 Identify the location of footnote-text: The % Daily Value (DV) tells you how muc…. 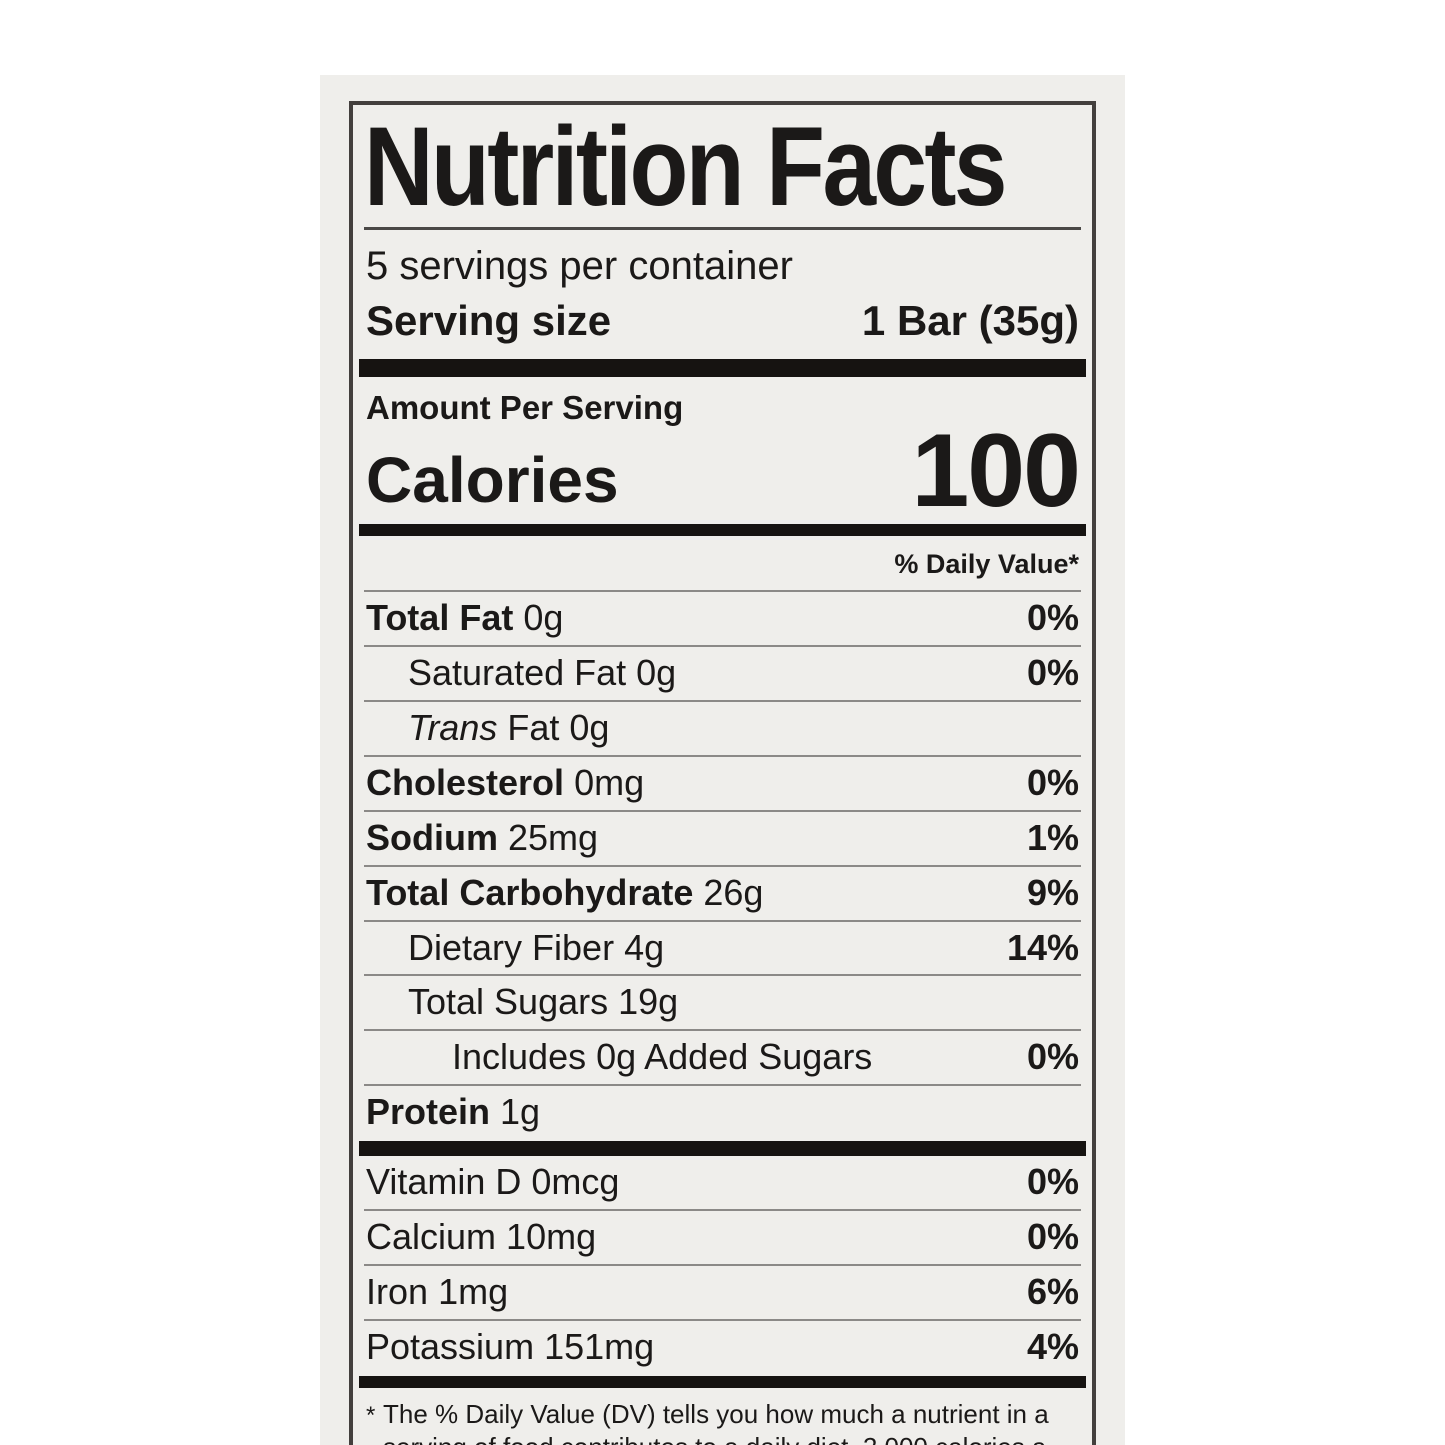
(716, 1421).